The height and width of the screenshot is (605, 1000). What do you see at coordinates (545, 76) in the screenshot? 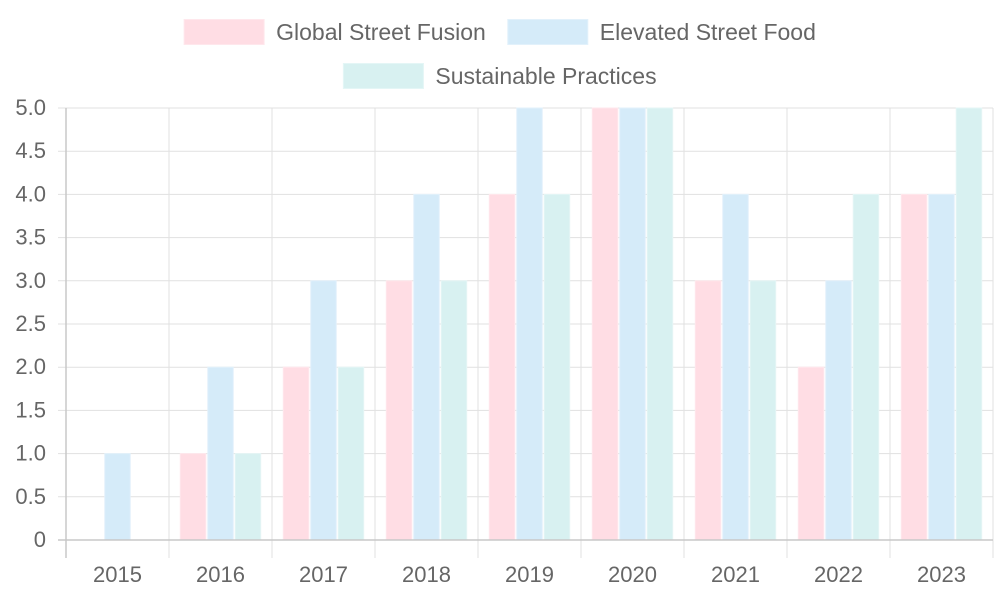
I see `legend-label: Sustainable Practices` at bounding box center [545, 76].